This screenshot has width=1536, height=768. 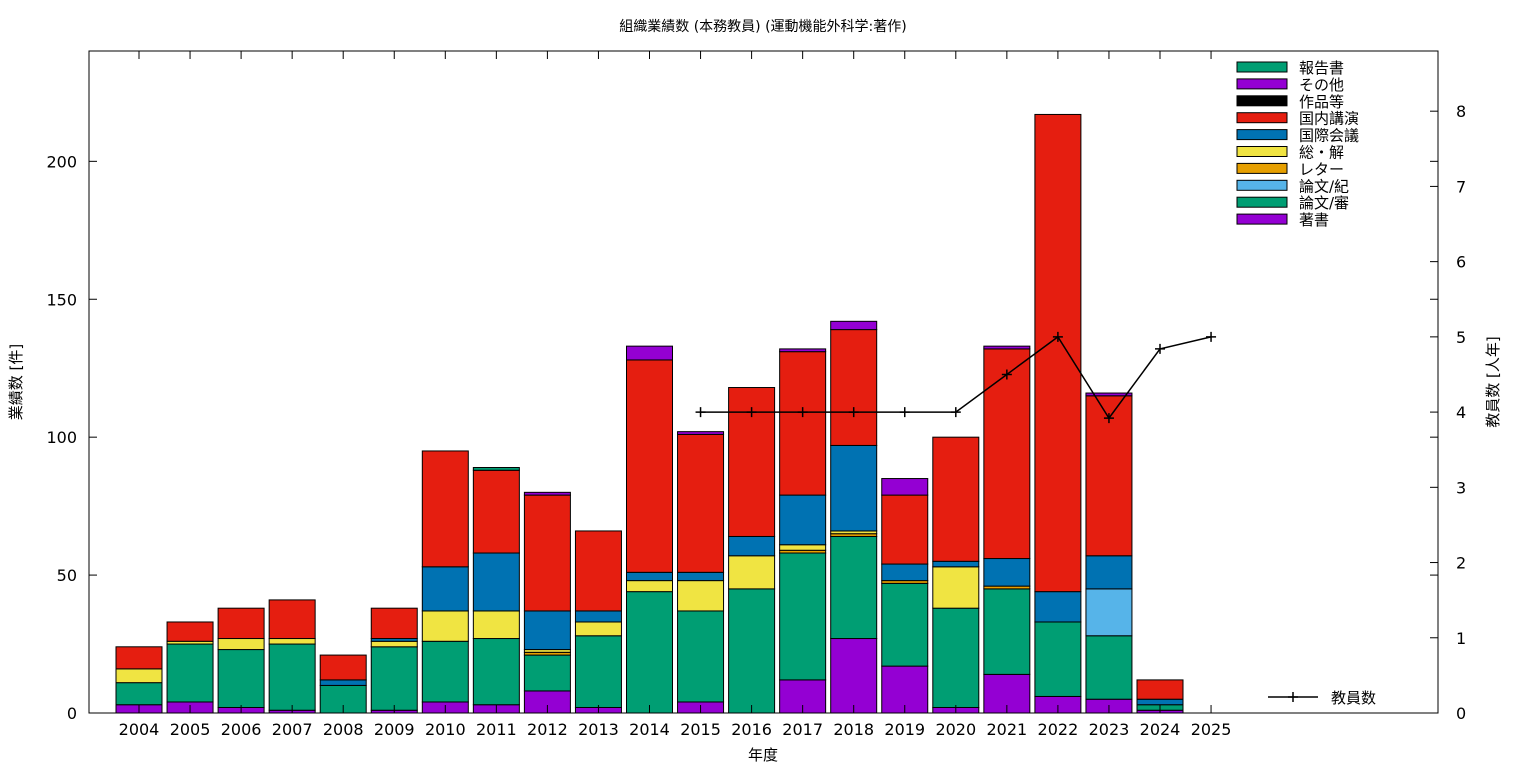 What do you see at coordinates (955, 729) in the screenshot?
I see `x-tick-label: 2020` at bounding box center [955, 729].